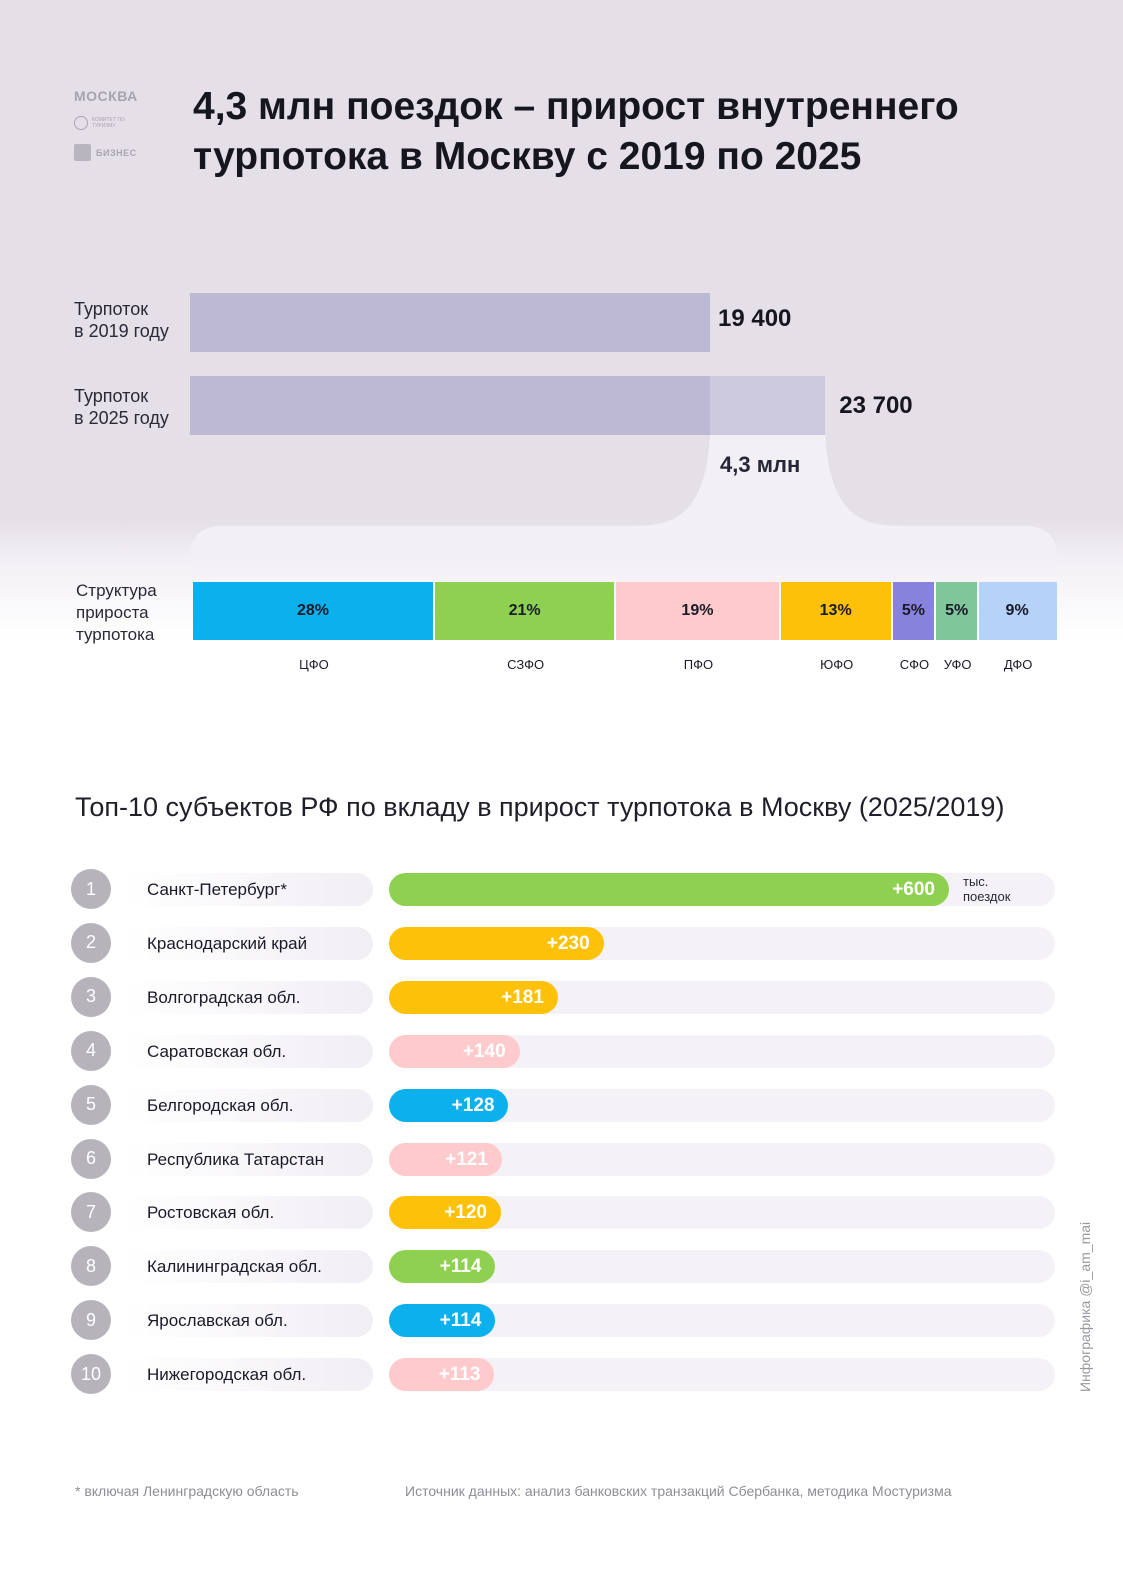  I want to click on seal-icon, so click(81, 123).